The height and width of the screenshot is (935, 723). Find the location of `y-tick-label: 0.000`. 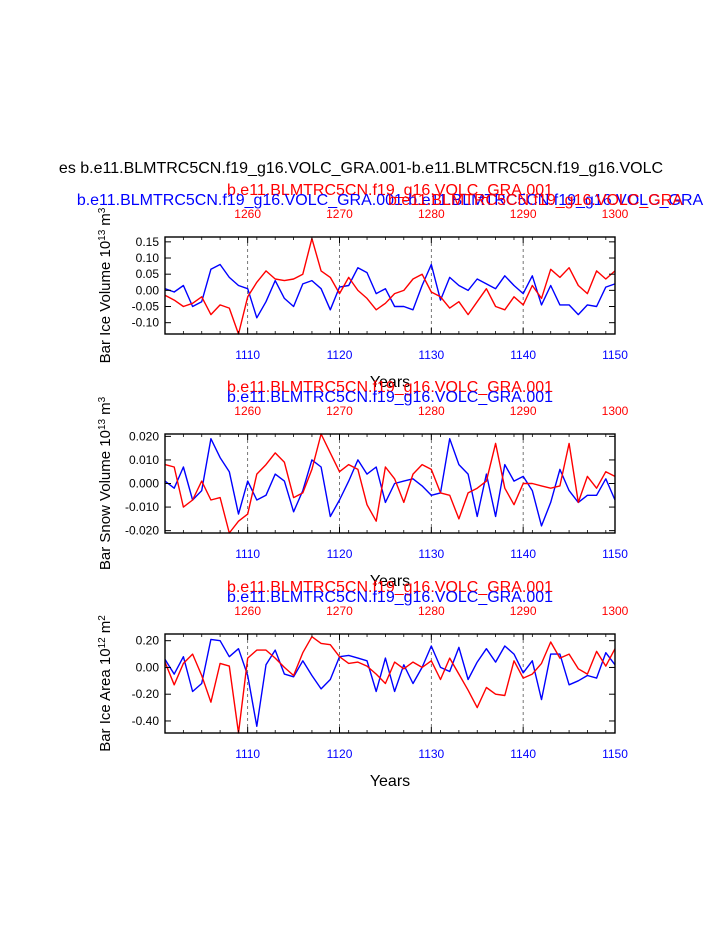

y-tick-label: 0.000 is located at coordinates (144, 484).